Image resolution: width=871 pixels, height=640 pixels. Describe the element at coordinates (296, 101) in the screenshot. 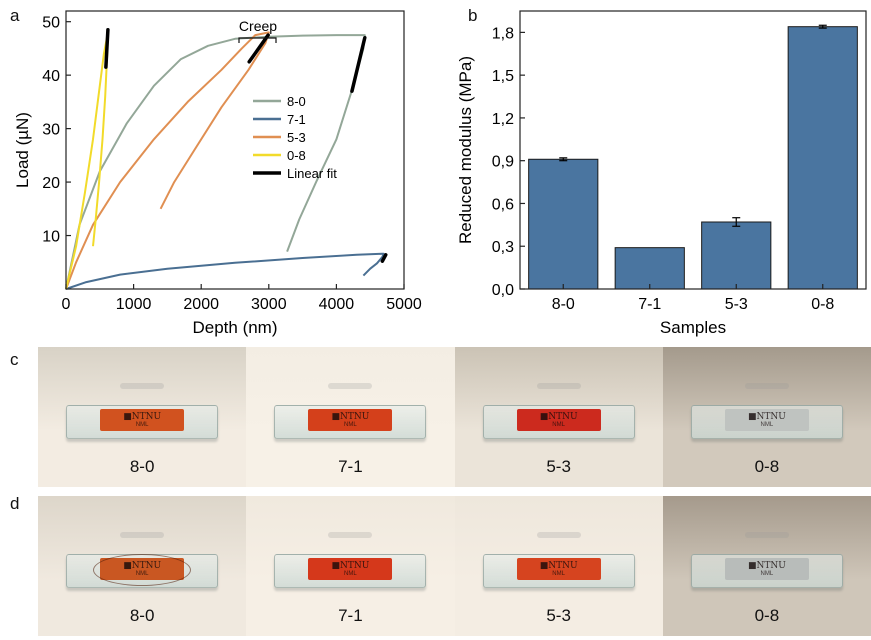

I see `legend-label: 8-0` at that location.